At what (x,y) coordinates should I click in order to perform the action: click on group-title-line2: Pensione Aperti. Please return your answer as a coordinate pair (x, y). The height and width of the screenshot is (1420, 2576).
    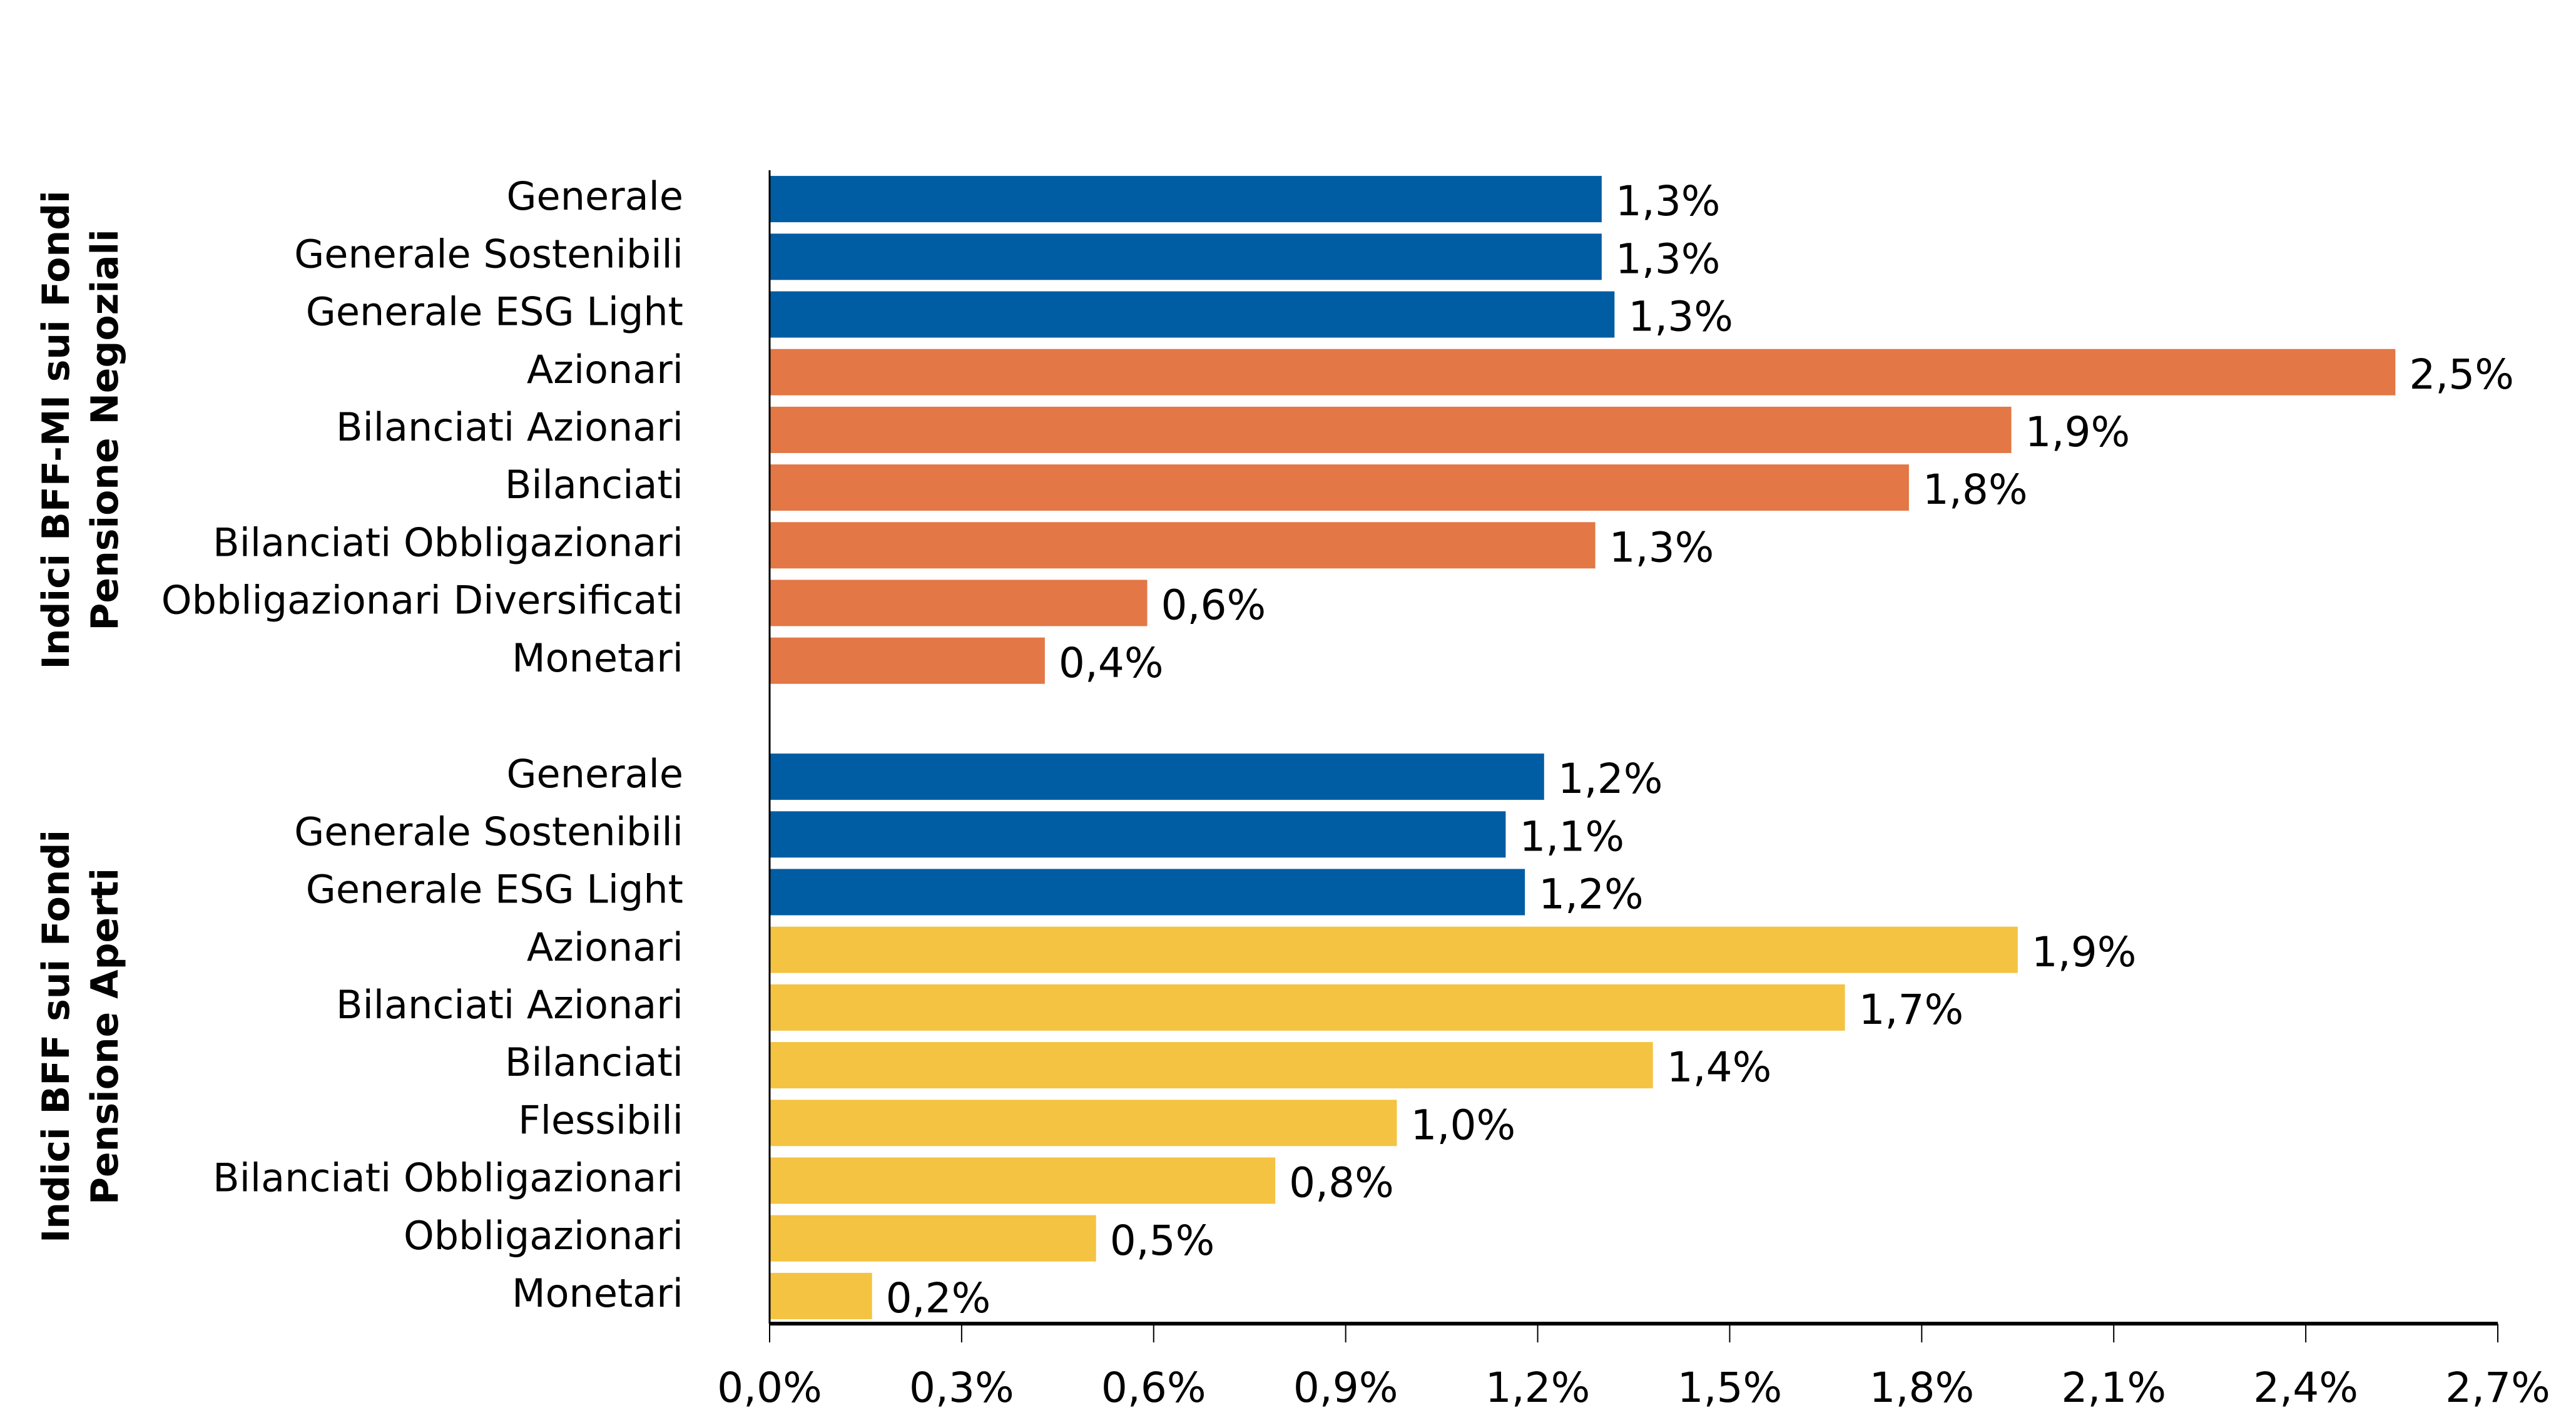
    Looking at the image, I should click on (105, 1036).